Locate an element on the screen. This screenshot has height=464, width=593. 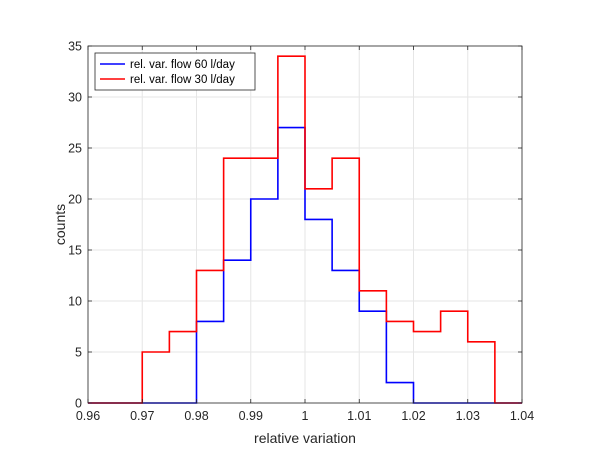
x-tick-label-4: 1 is located at coordinates (305, 416).